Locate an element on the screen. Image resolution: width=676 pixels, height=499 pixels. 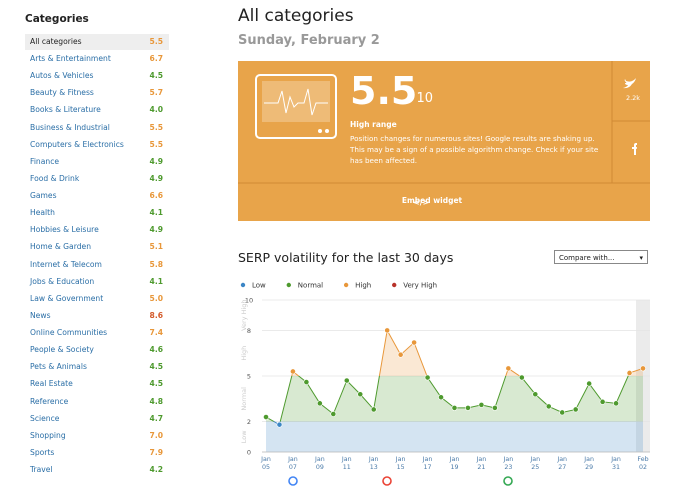
x-tick-label: Jan 21 is located at coordinates (481, 463).